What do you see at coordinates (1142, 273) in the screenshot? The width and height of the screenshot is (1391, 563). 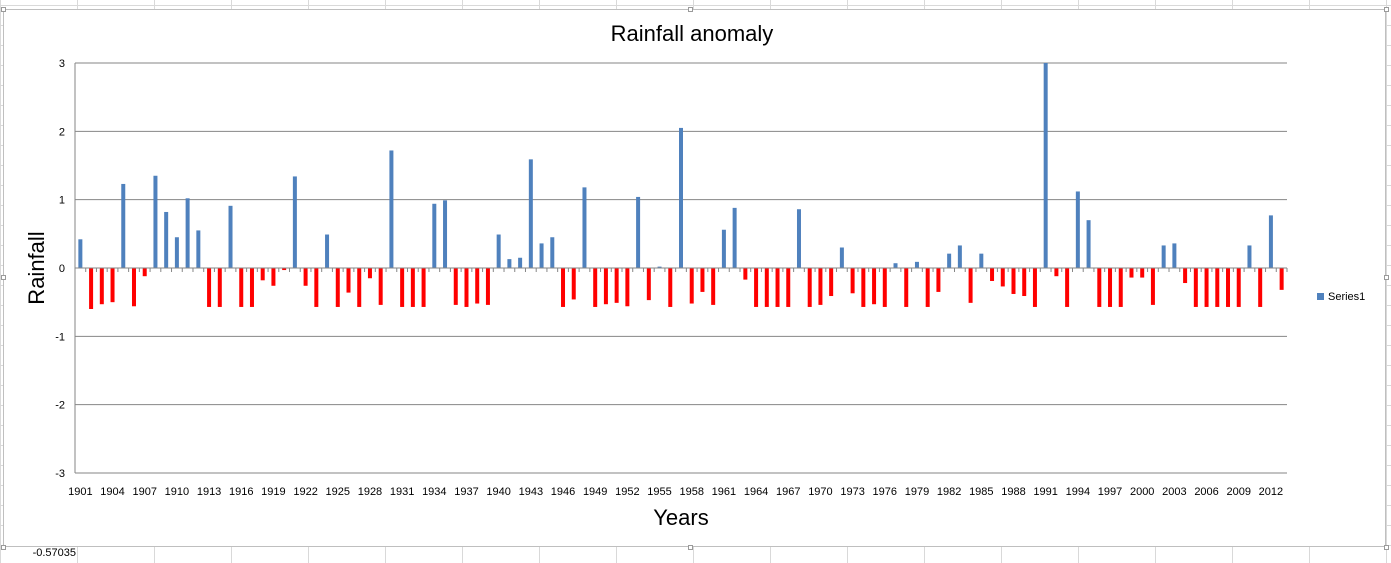 I see `bar-2000` at bounding box center [1142, 273].